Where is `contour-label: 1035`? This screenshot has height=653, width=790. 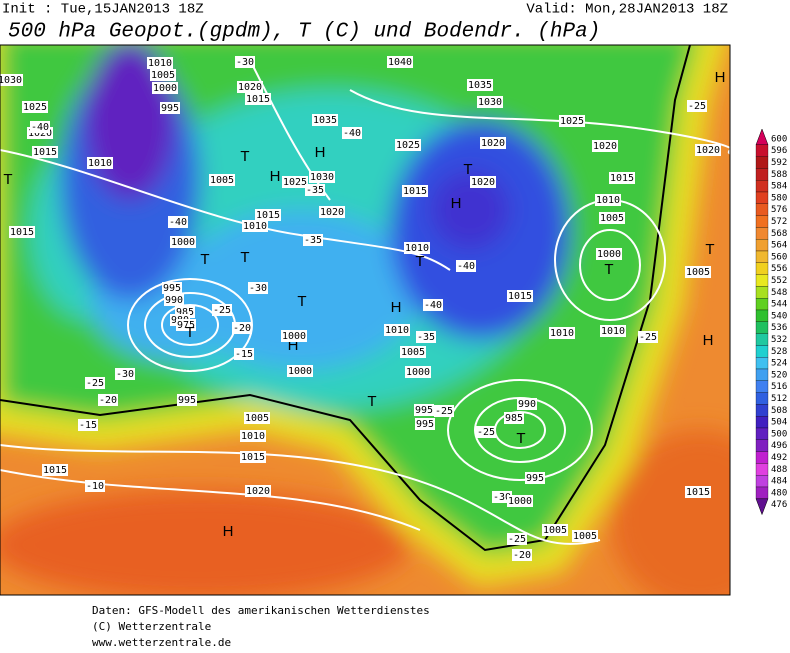
contour-label: 1035 is located at coordinates (325, 120).